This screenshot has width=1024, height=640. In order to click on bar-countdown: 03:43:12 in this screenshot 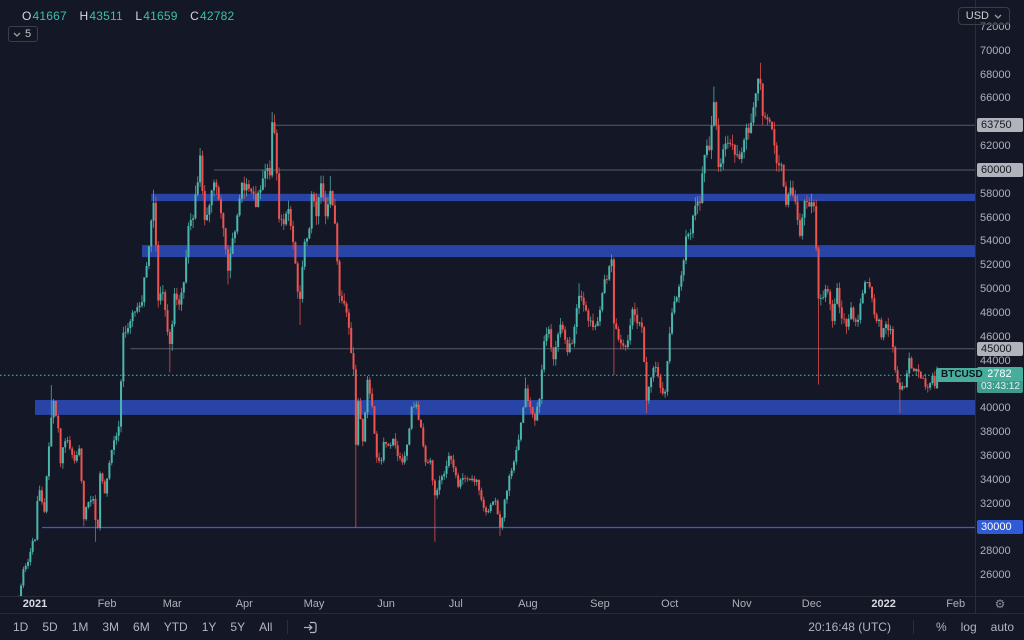, I will do `click(1000, 387)`.